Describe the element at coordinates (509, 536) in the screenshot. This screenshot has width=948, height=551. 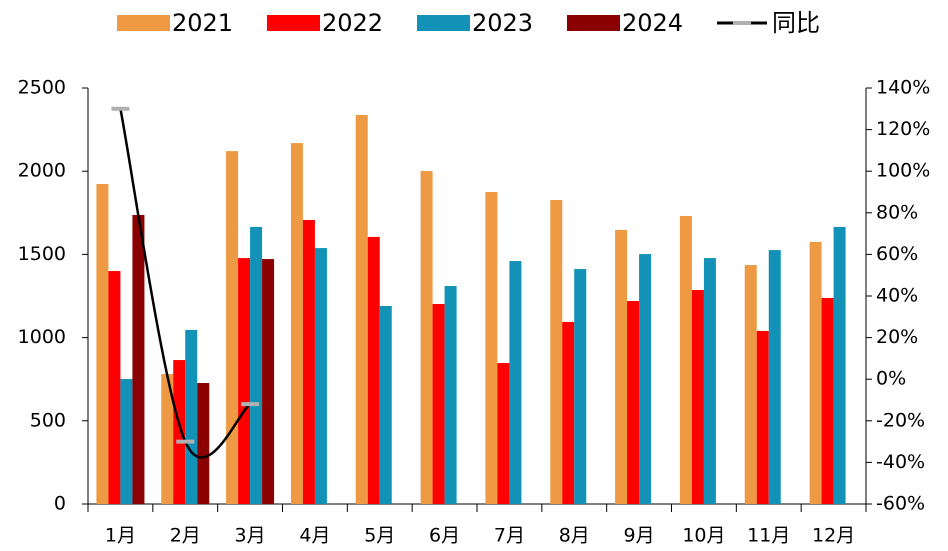
I see `x-tick-label: 7月` at that location.